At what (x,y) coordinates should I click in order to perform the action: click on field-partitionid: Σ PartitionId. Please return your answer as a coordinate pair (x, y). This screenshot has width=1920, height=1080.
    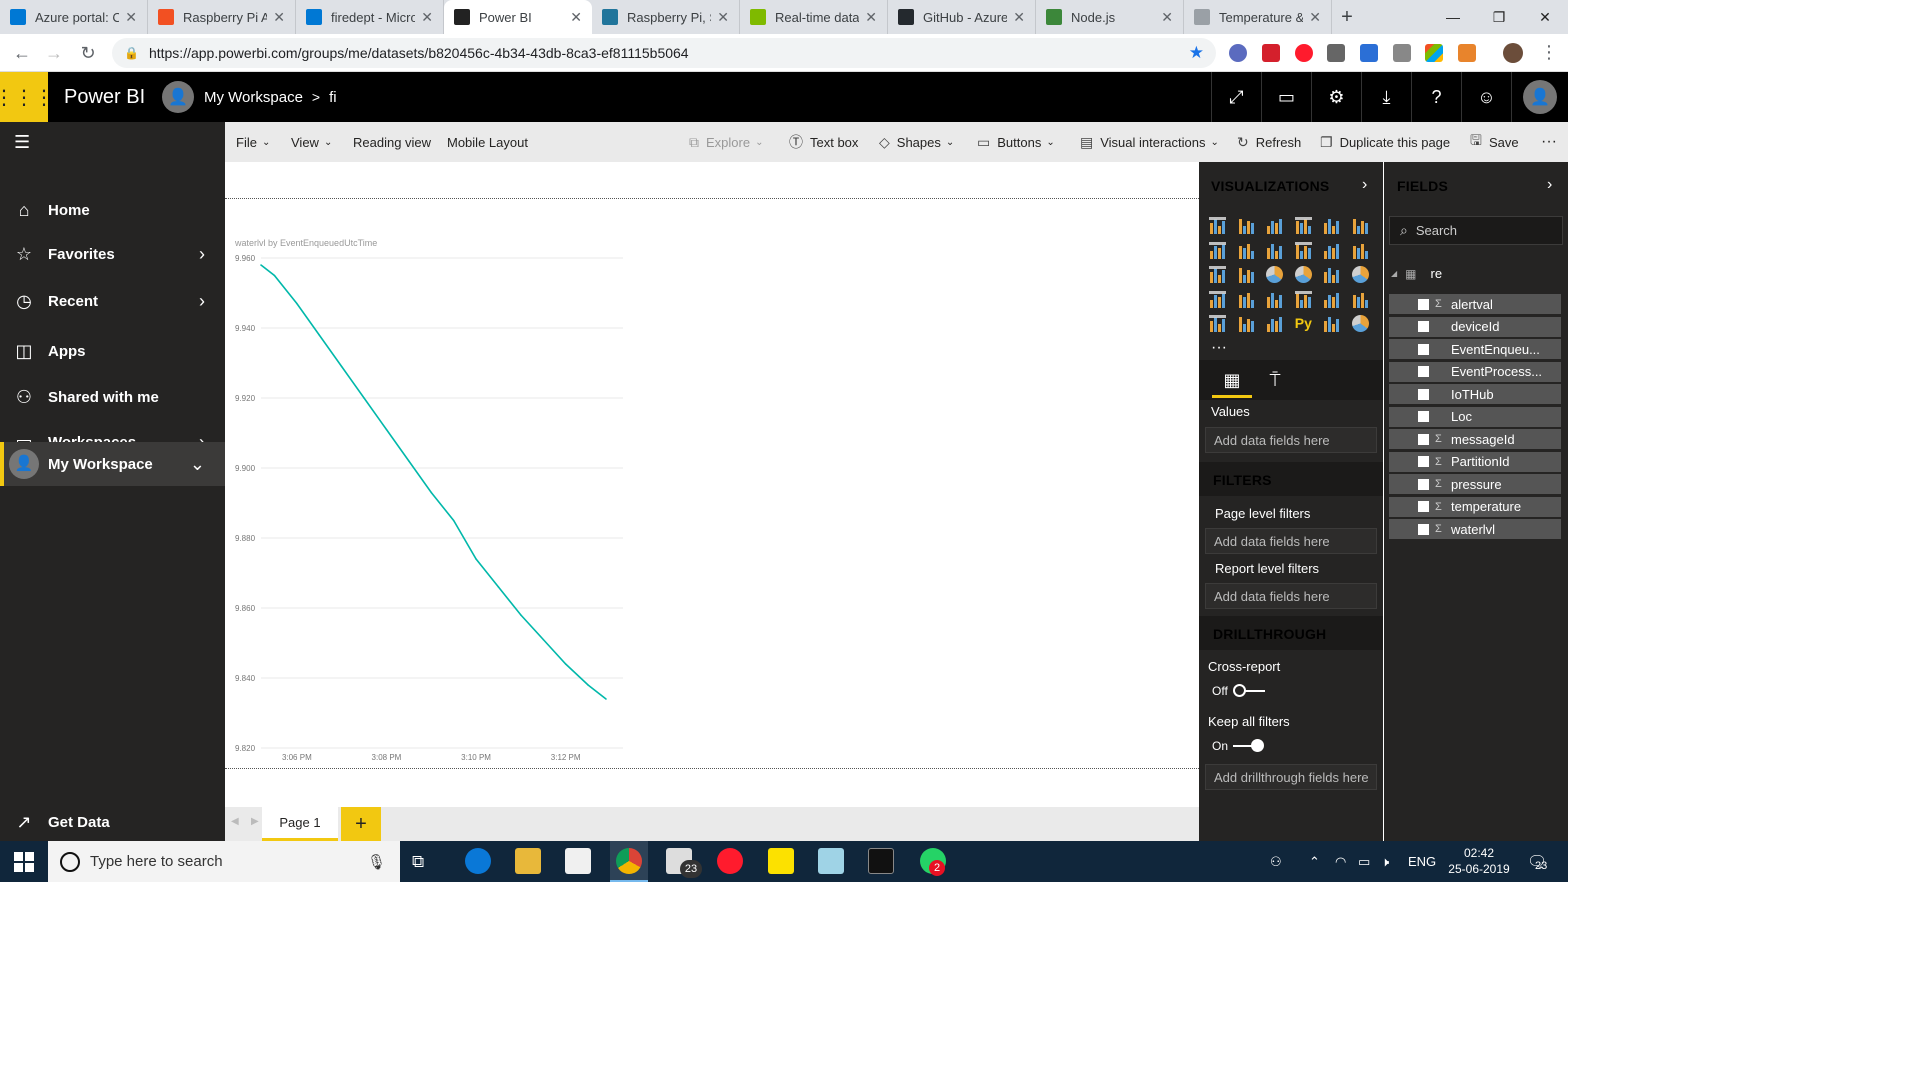
    Looking at the image, I should click on (1475, 461).